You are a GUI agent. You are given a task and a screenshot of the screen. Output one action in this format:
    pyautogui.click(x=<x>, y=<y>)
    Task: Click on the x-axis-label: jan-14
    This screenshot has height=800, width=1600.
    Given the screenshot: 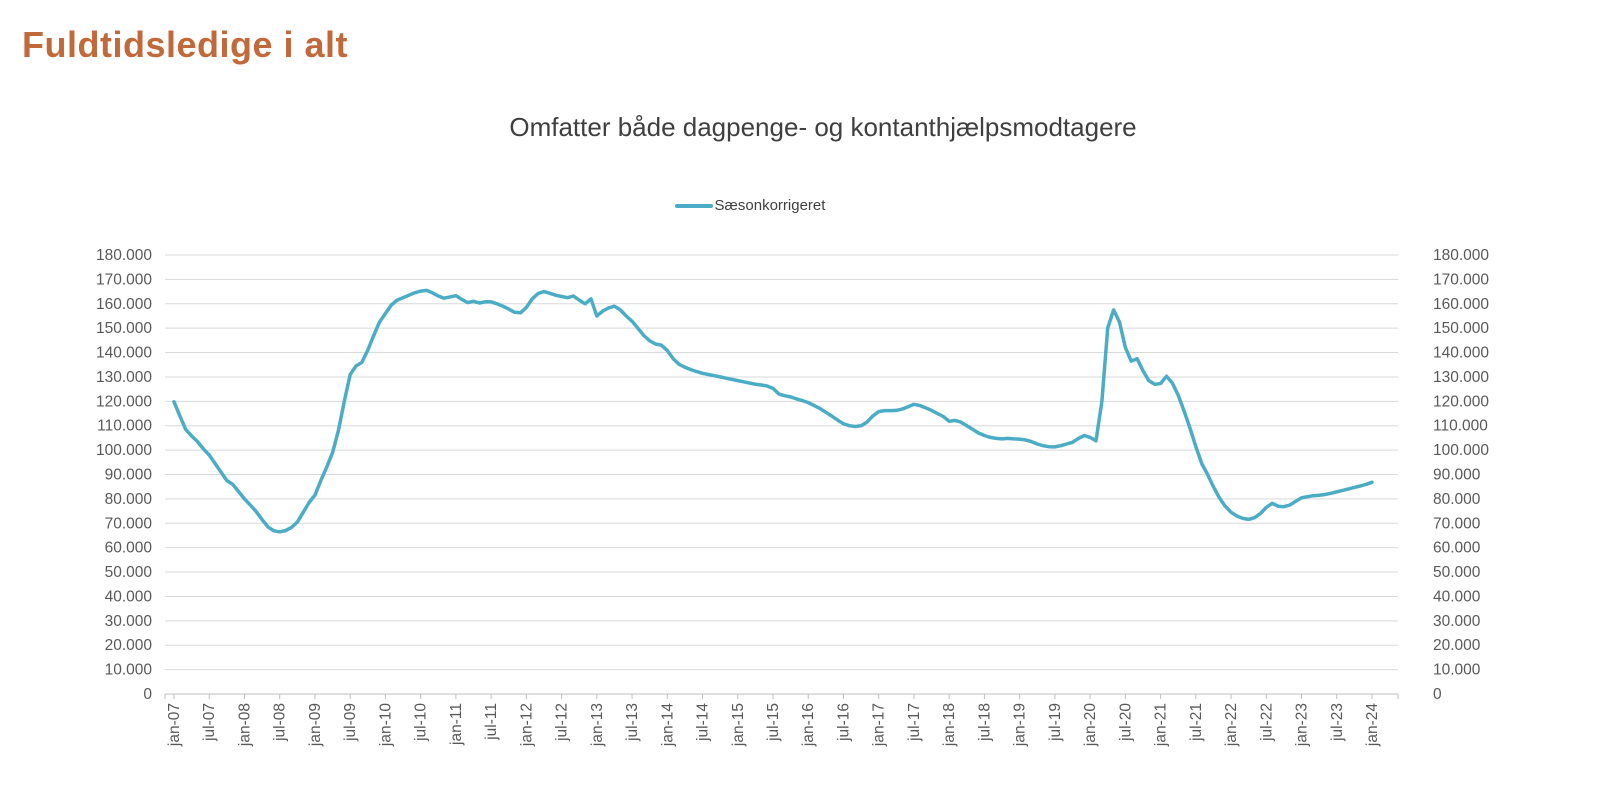 What is the action you would take?
    pyautogui.click(x=667, y=725)
    